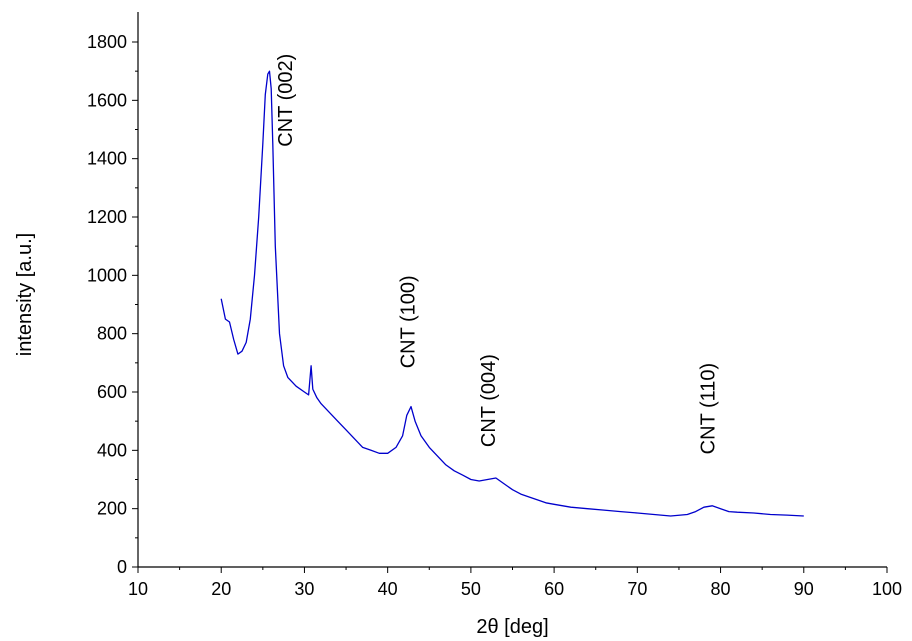 Image resolution: width=912 pixels, height=641 pixels. What do you see at coordinates (515, 582) in the screenshot?
I see `x-axis: 10 20 30 40 50 60 70 80 90 100` at bounding box center [515, 582].